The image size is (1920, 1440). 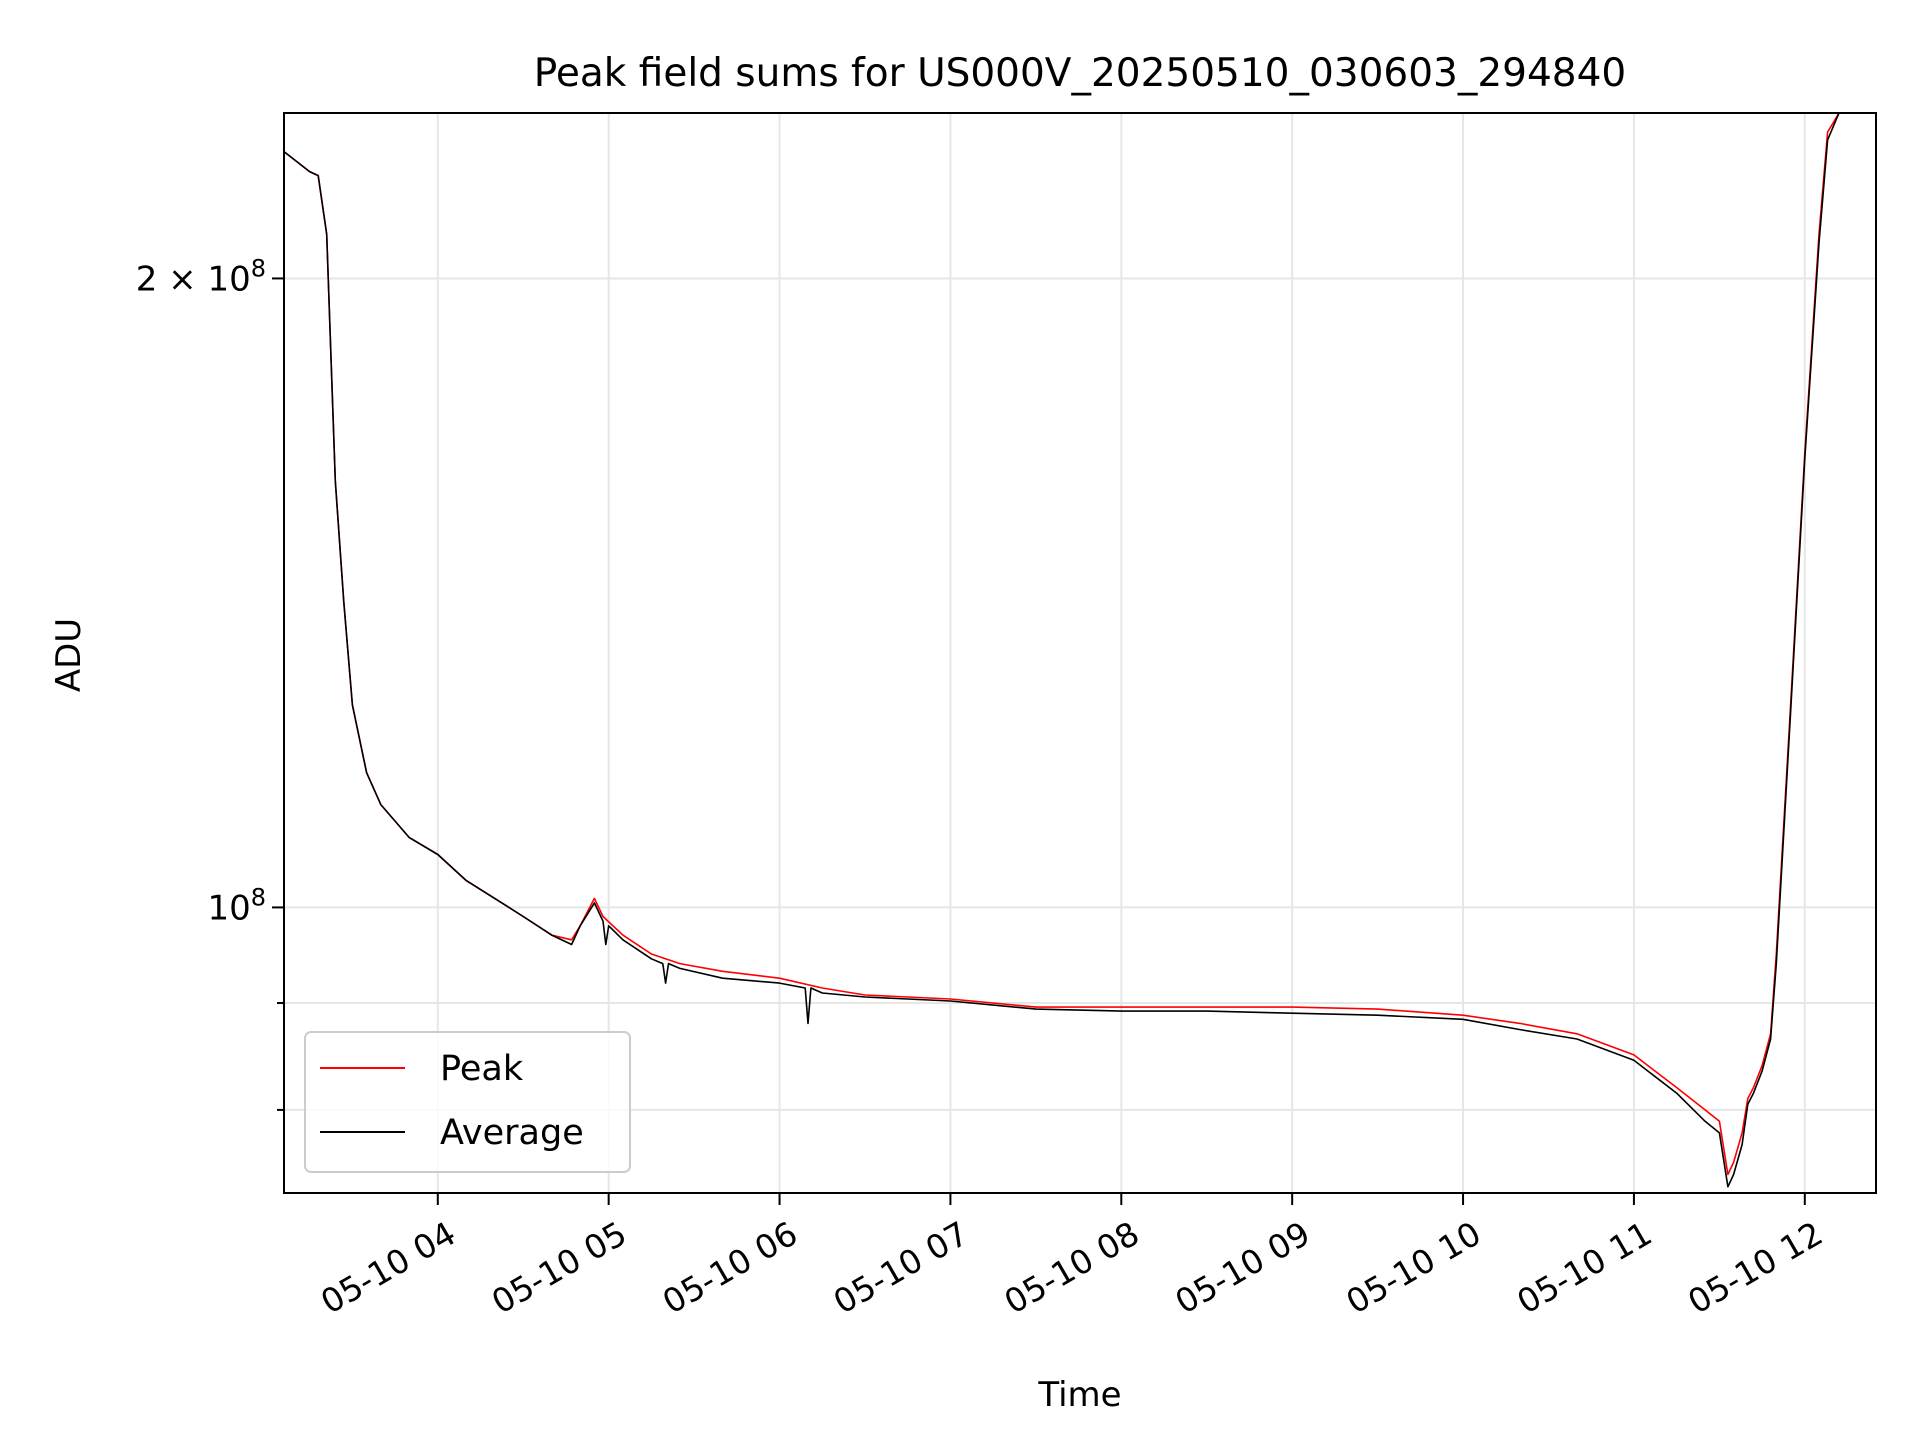 I want to click on legend: Peak Average, so click(x=467, y=1102).